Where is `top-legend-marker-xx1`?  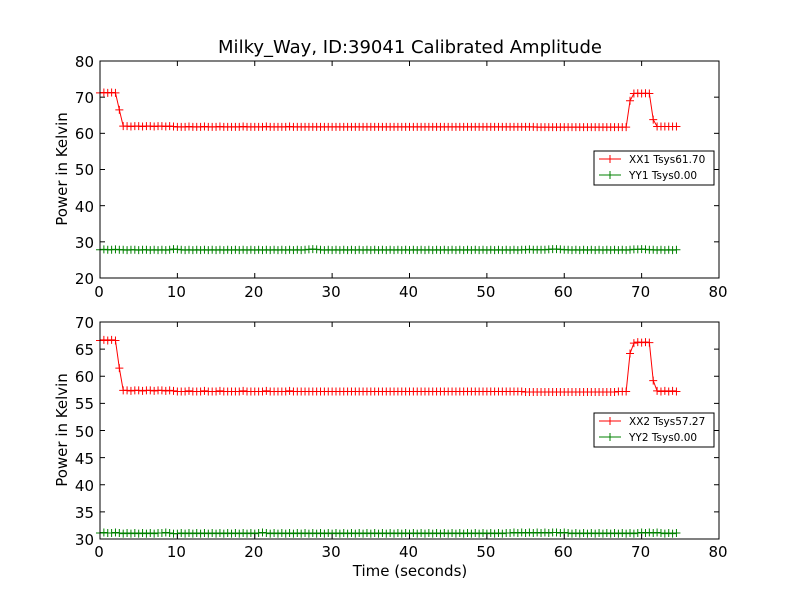
top-legend-marker-xx1 is located at coordinates (610, 159).